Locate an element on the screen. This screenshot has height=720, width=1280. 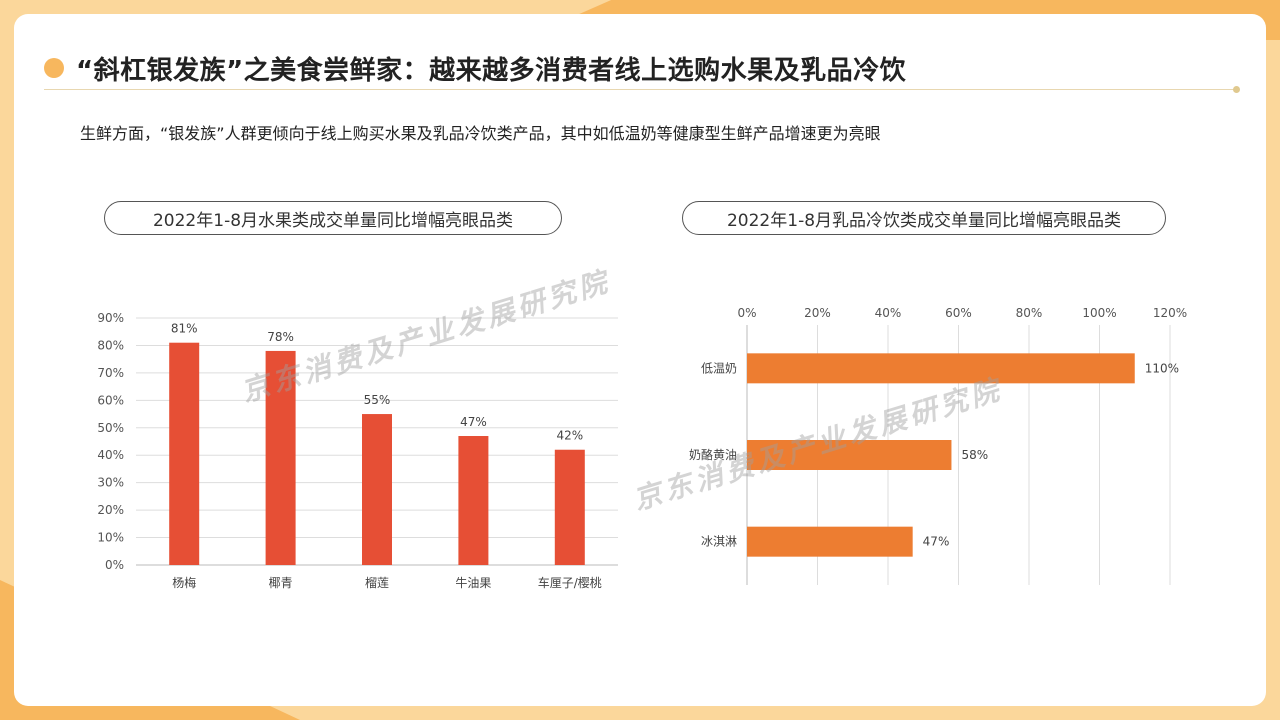
x-tick-label: 60% is located at coordinates (958, 313).